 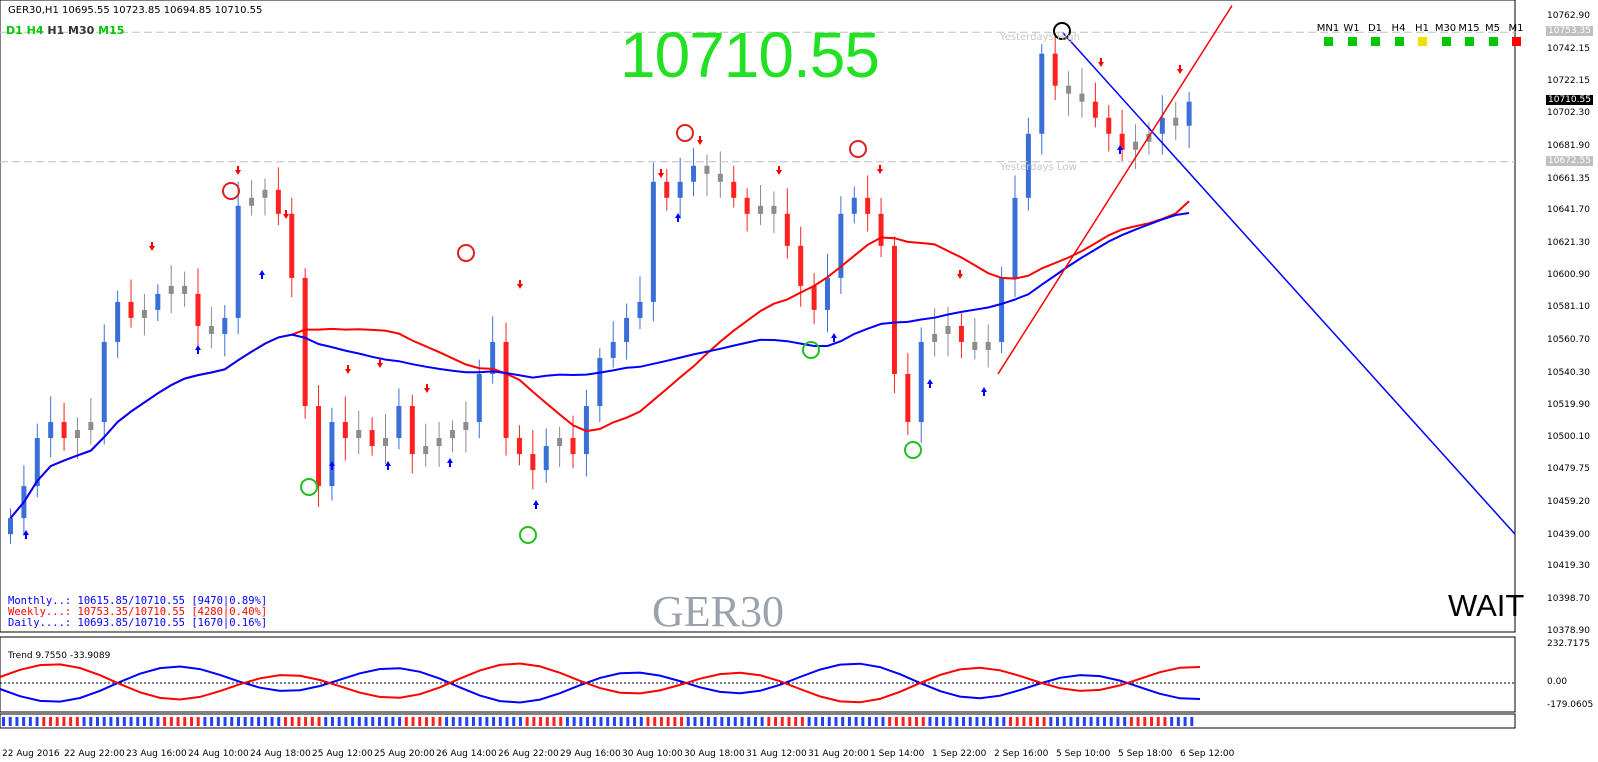 I want to click on timeframe-d1: D1, so click(x=16, y=30).